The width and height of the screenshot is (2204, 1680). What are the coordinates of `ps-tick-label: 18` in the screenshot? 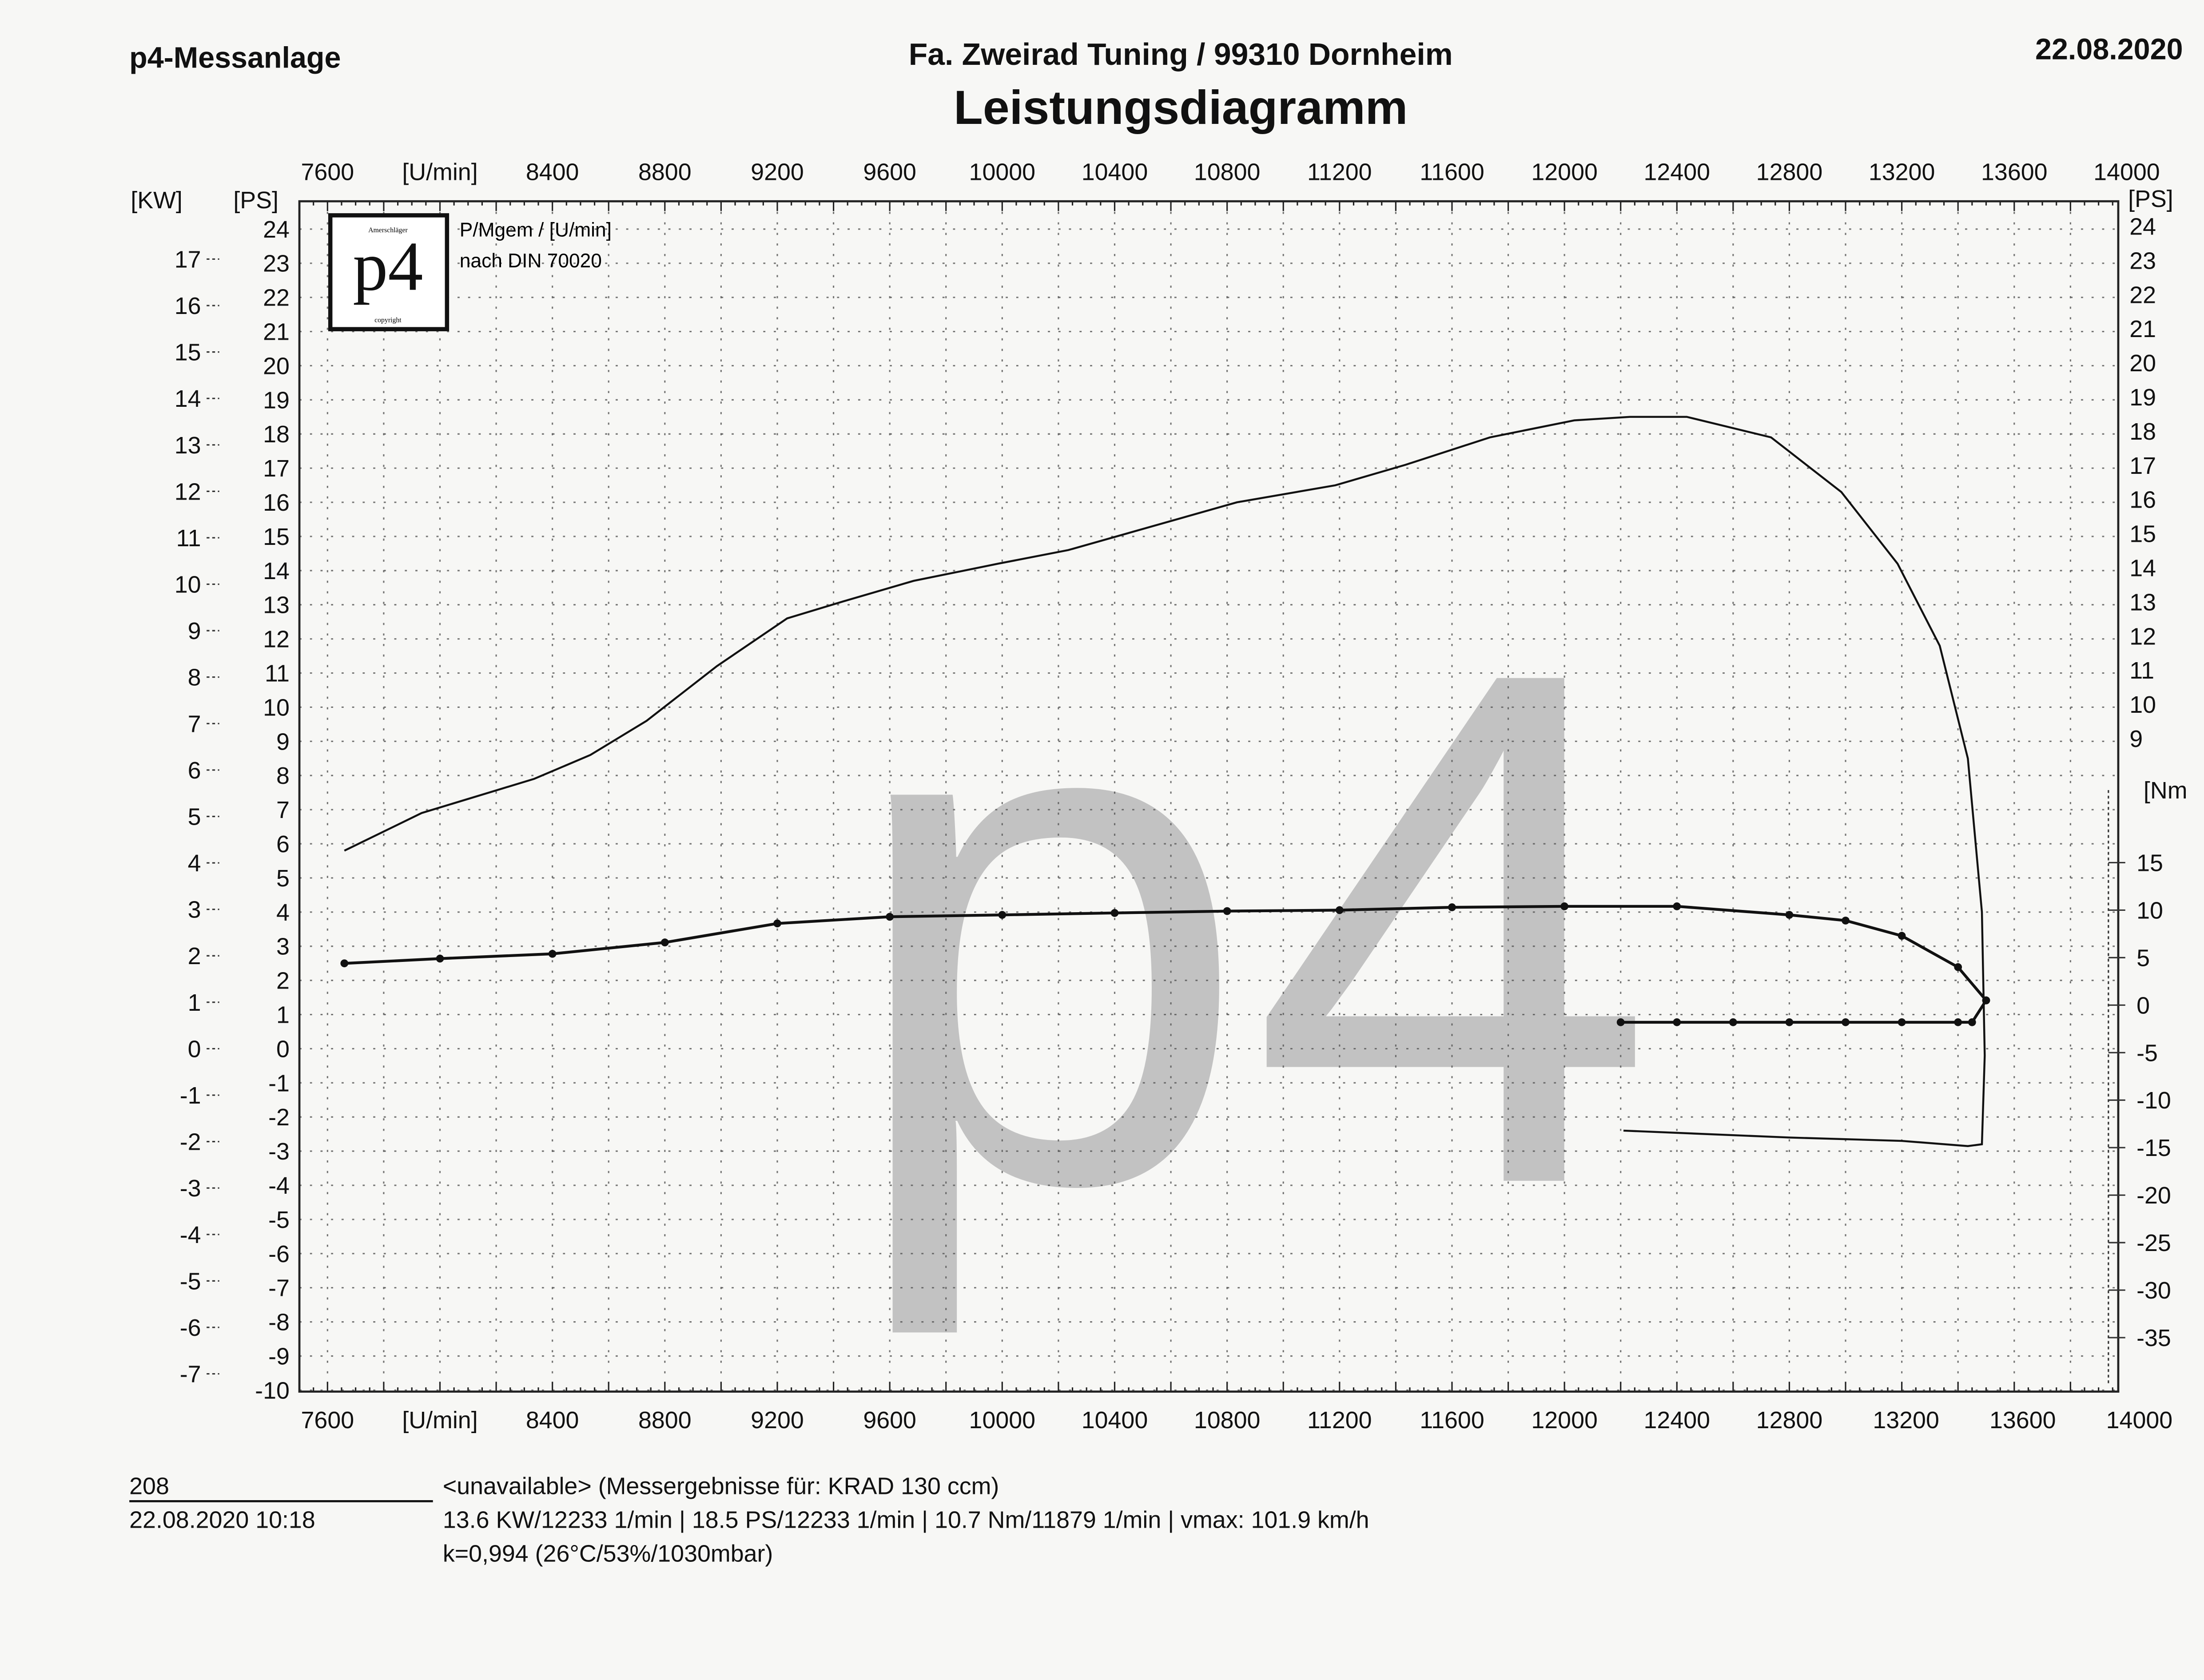 It's located at (276, 434).